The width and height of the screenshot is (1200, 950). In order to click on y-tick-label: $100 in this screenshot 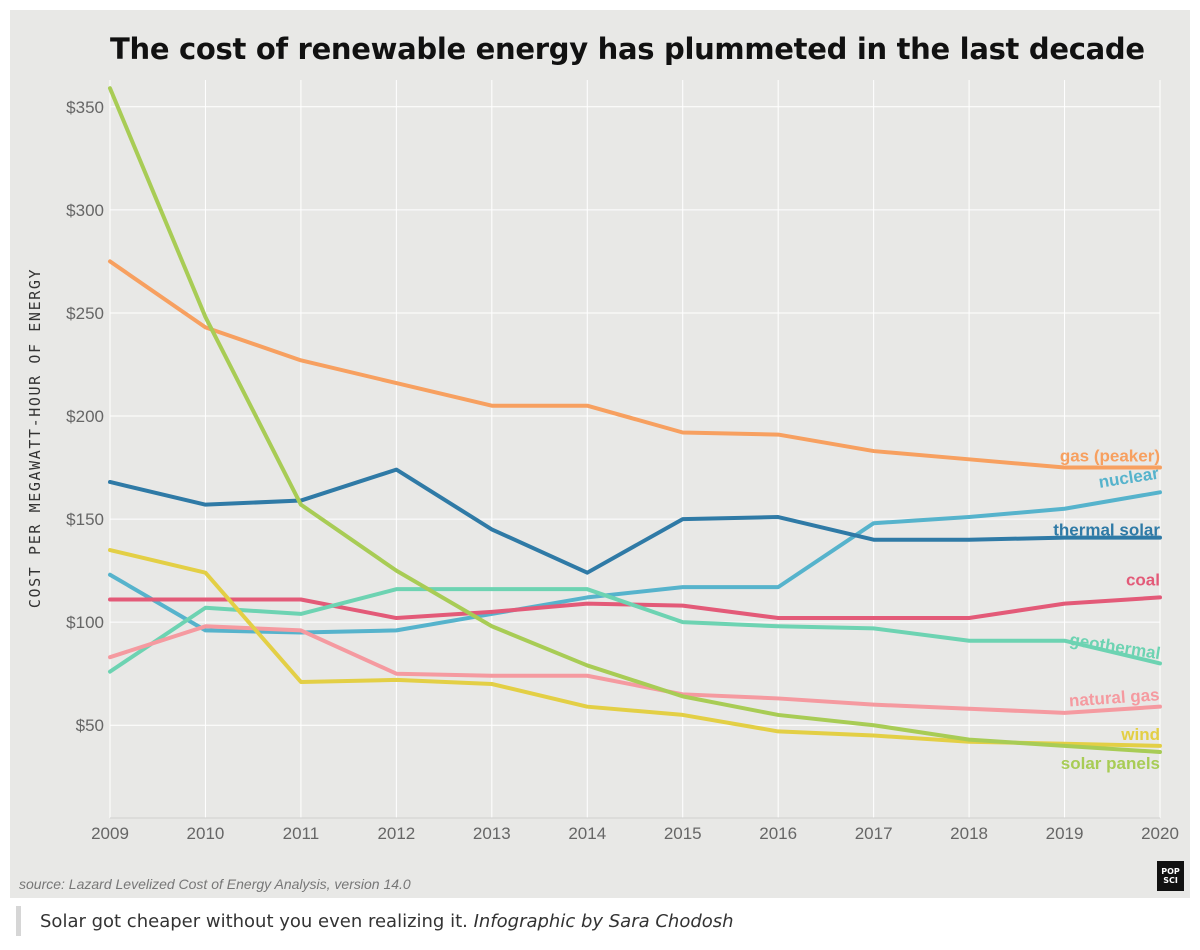, I will do `click(85, 622)`.